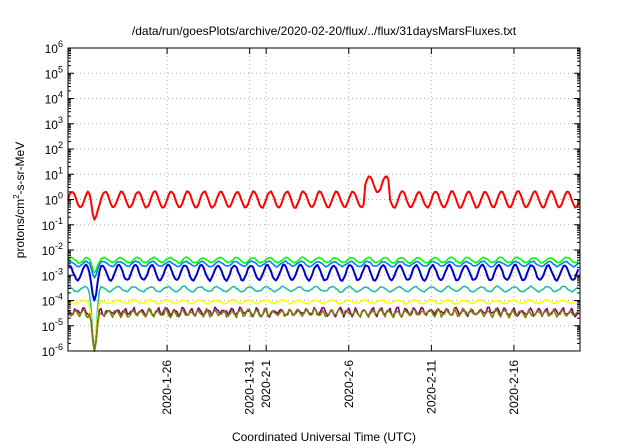 Image resolution: width=640 pixels, height=448 pixels. Describe the element at coordinates (59, 221) in the screenshot. I see `y-tick-exponent: -1` at that location.